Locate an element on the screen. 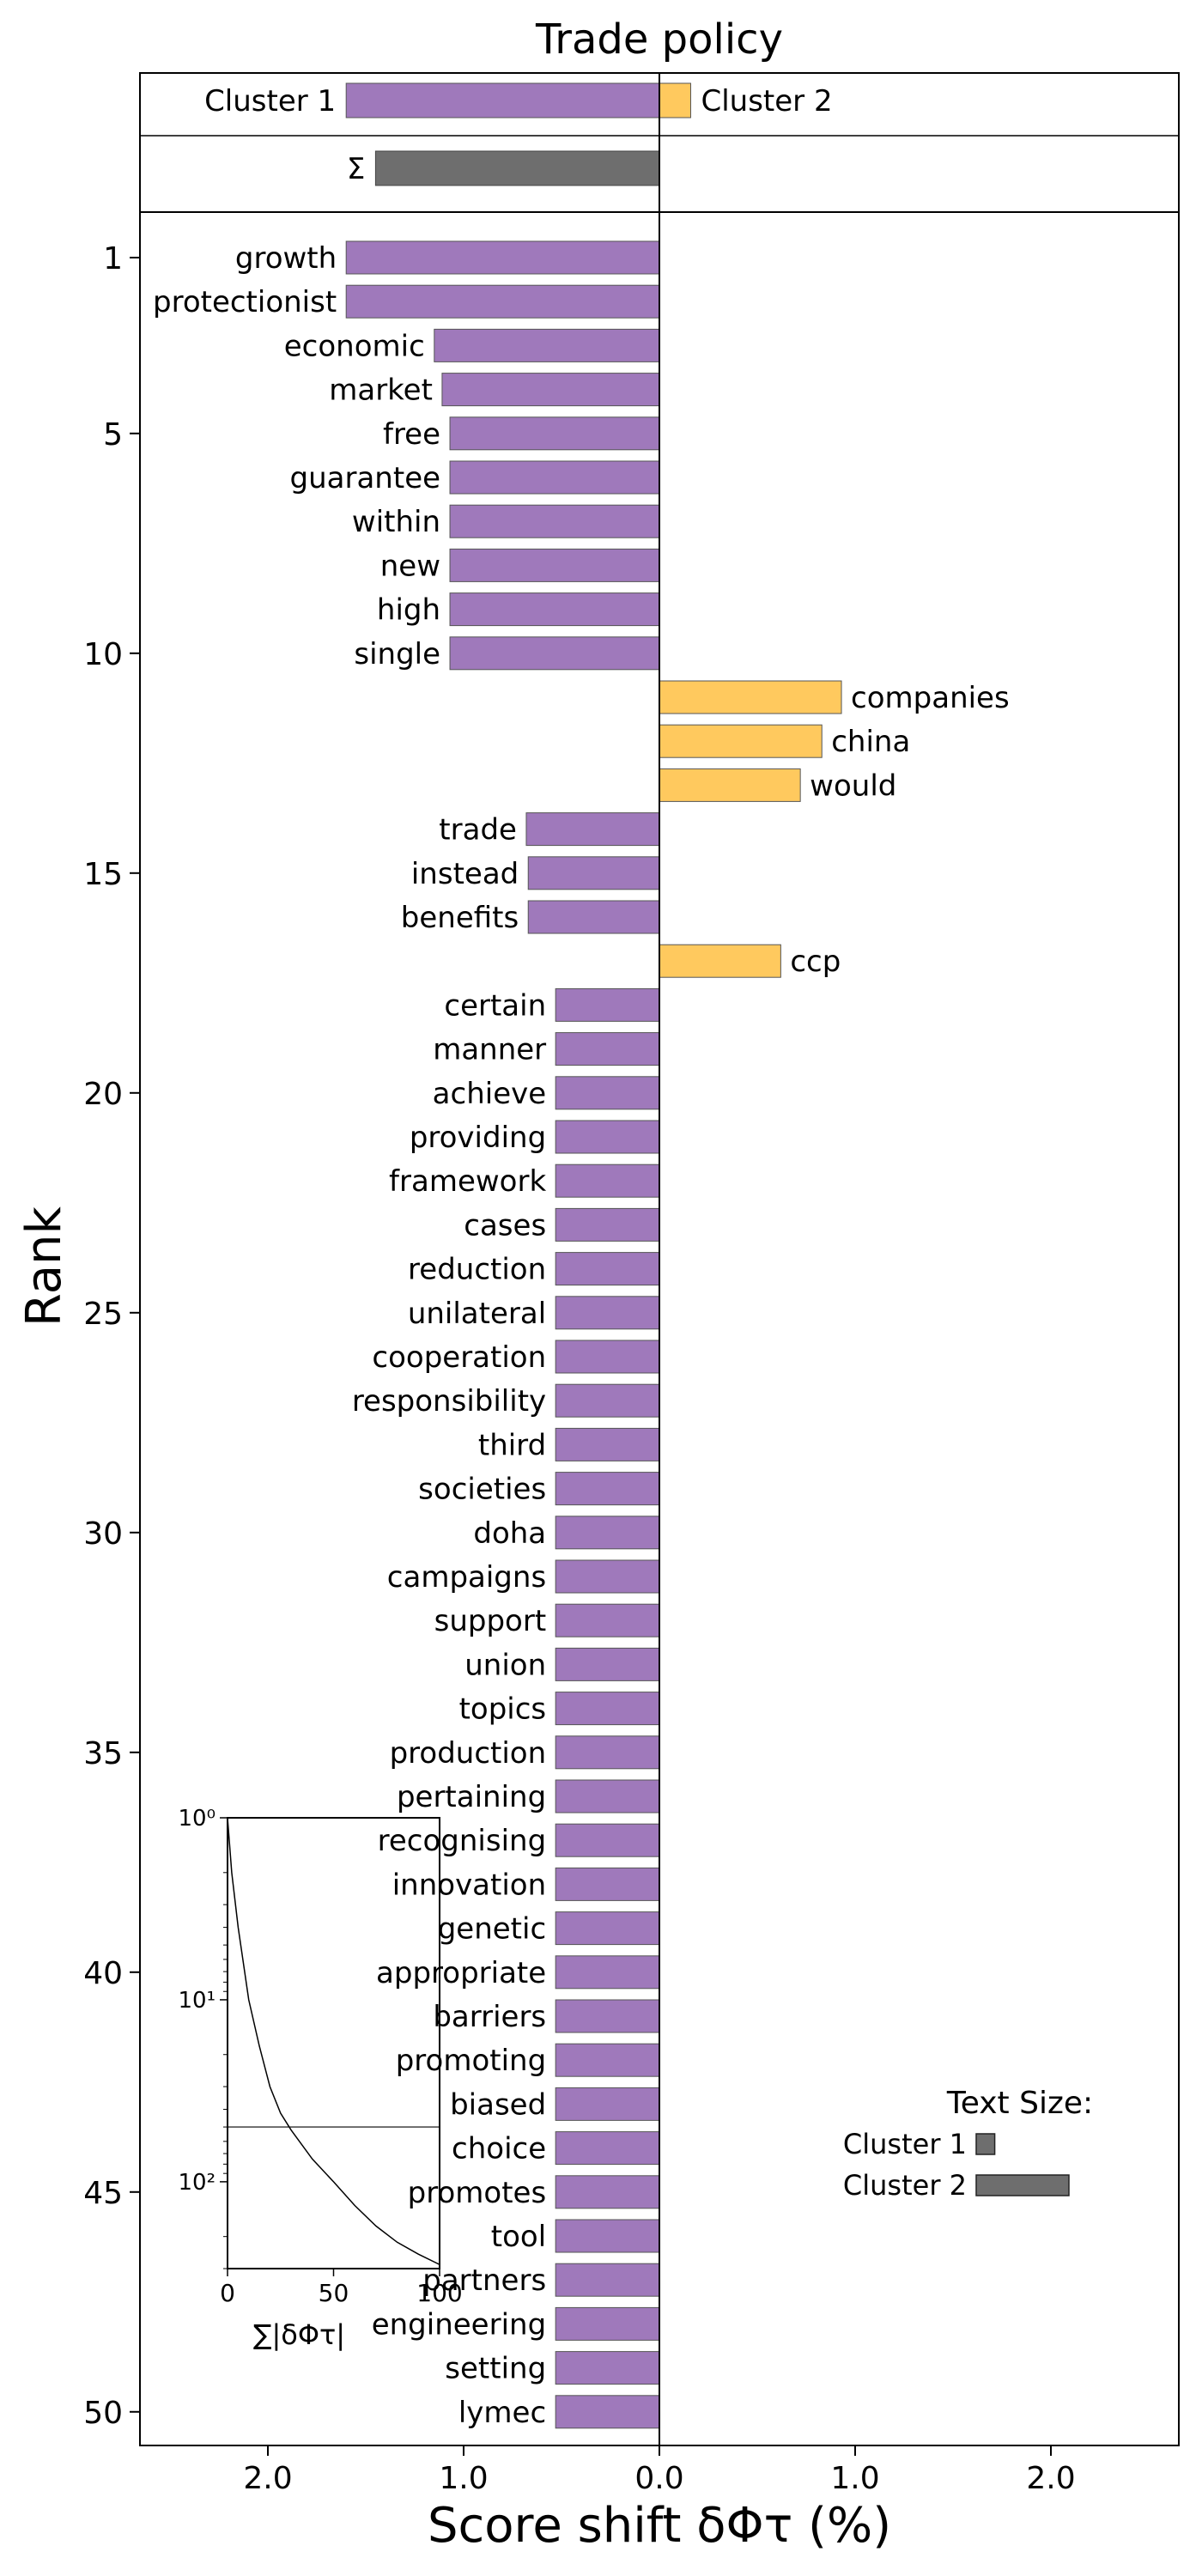 The image size is (1202, 2576). inset-y-tick-label-0: 10⁰ is located at coordinates (197, 1819).